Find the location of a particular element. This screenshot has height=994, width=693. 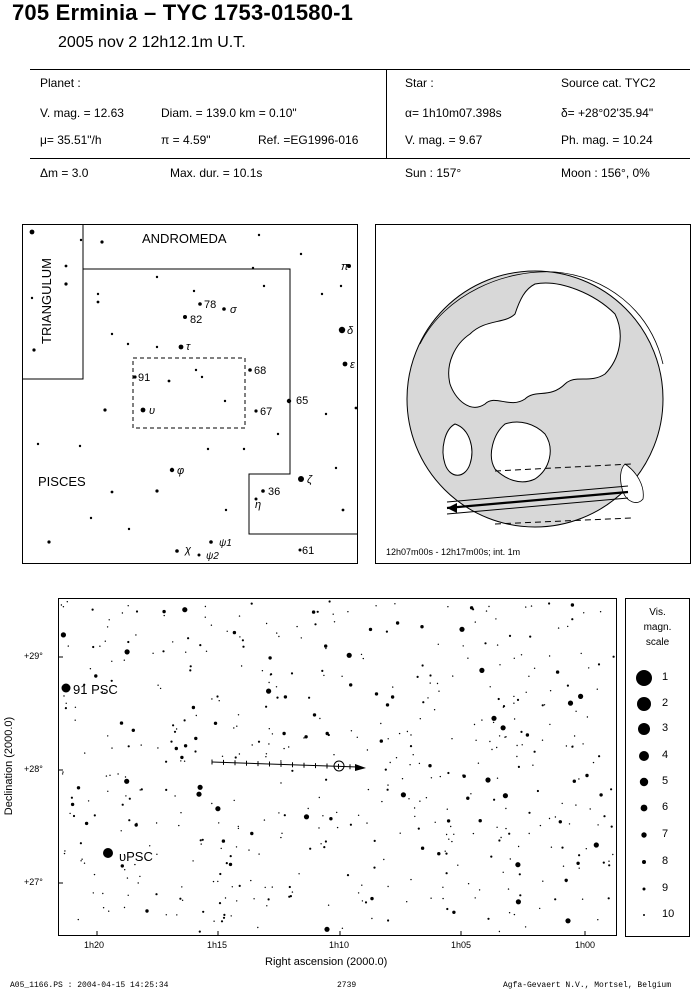

star-label-36: 36 is located at coordinates (274, 492).